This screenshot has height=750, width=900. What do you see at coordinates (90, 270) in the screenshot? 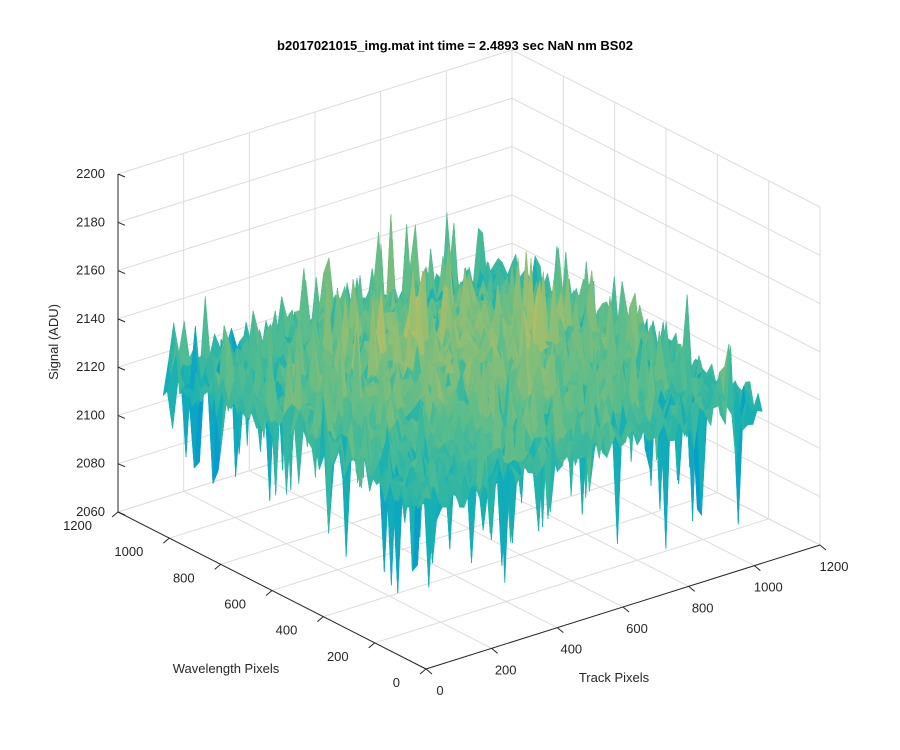
I see `z-tick-label: 2160` at bounding box center [90, 270].